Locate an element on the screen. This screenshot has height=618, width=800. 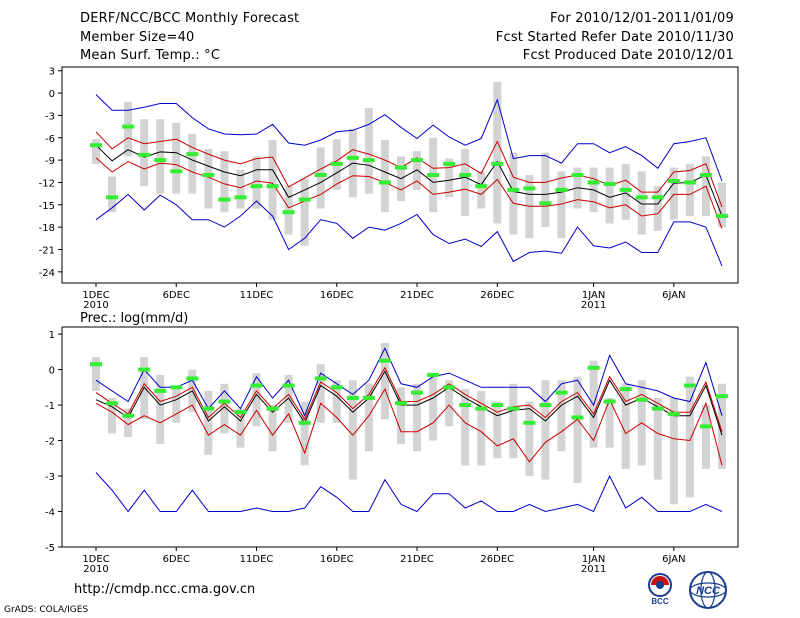
temp-y-tick-label: -3 is located at coordinates (50, 116).